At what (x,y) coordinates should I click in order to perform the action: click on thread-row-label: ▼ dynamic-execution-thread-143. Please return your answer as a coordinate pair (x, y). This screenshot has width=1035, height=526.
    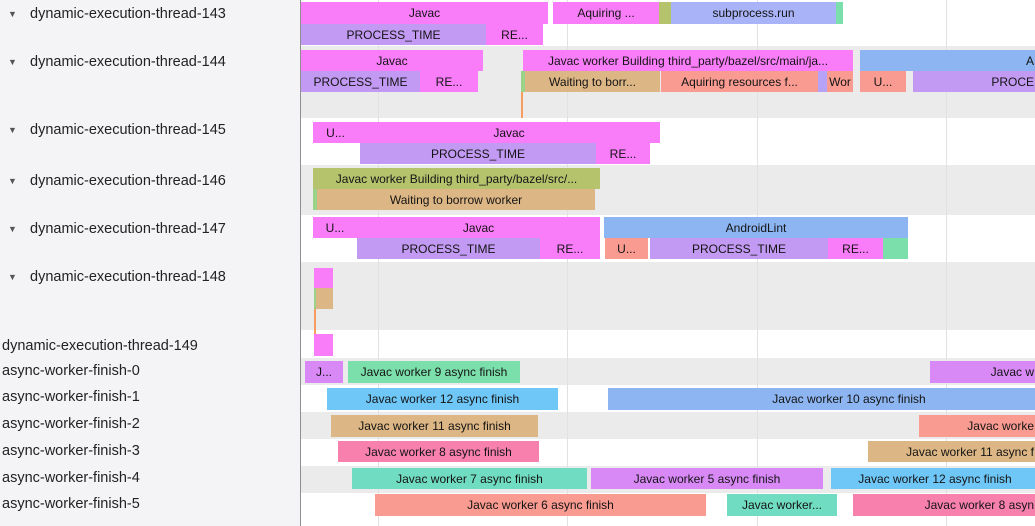
    Looking at the image, I should click on (150, 14).